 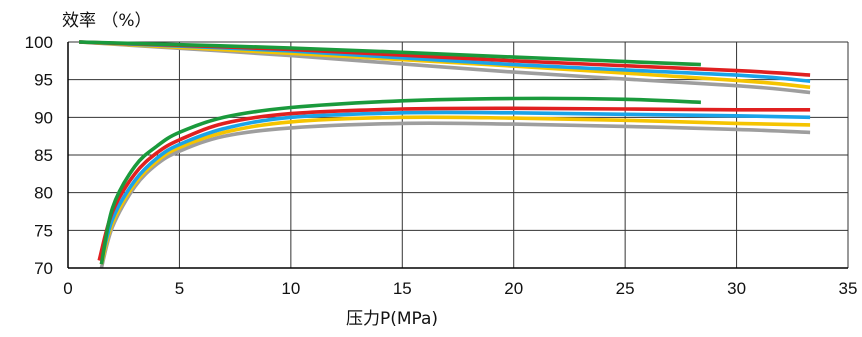 What do you see at coordinates (43, 155) in the screenshot?
I see `y-tick-label: 85` at bounding box center [43, 155].